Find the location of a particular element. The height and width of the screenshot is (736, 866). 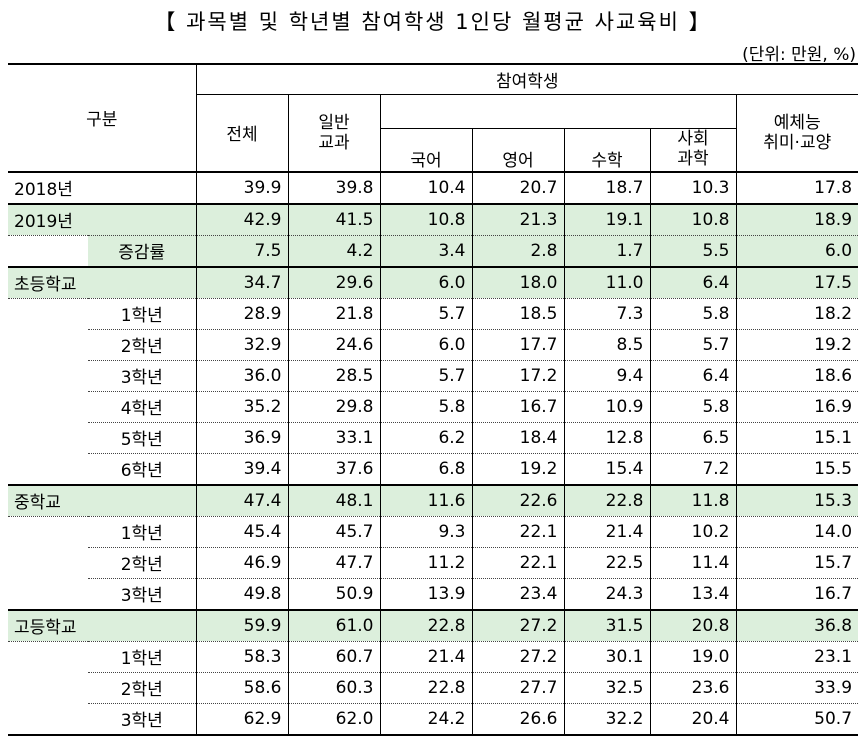

table-row: 2학년 58.6 60.3 22.8 27.7 32.5 23.6 33.9 is located at coordinates (433, 688).